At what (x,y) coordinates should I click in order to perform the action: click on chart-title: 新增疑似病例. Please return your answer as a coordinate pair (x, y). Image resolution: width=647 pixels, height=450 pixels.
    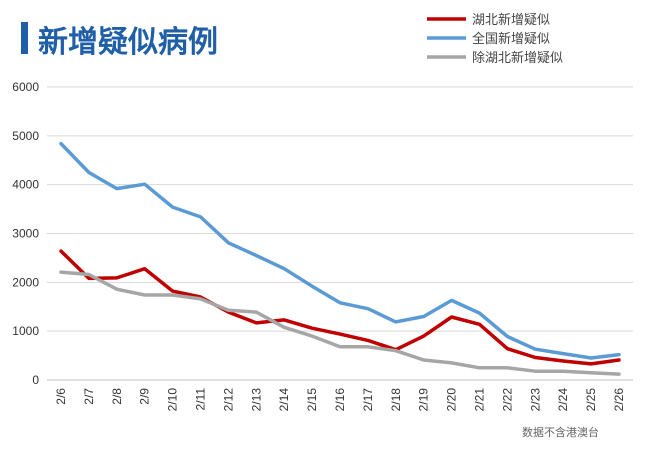
    Looking at the image, I should click on (128, 42).